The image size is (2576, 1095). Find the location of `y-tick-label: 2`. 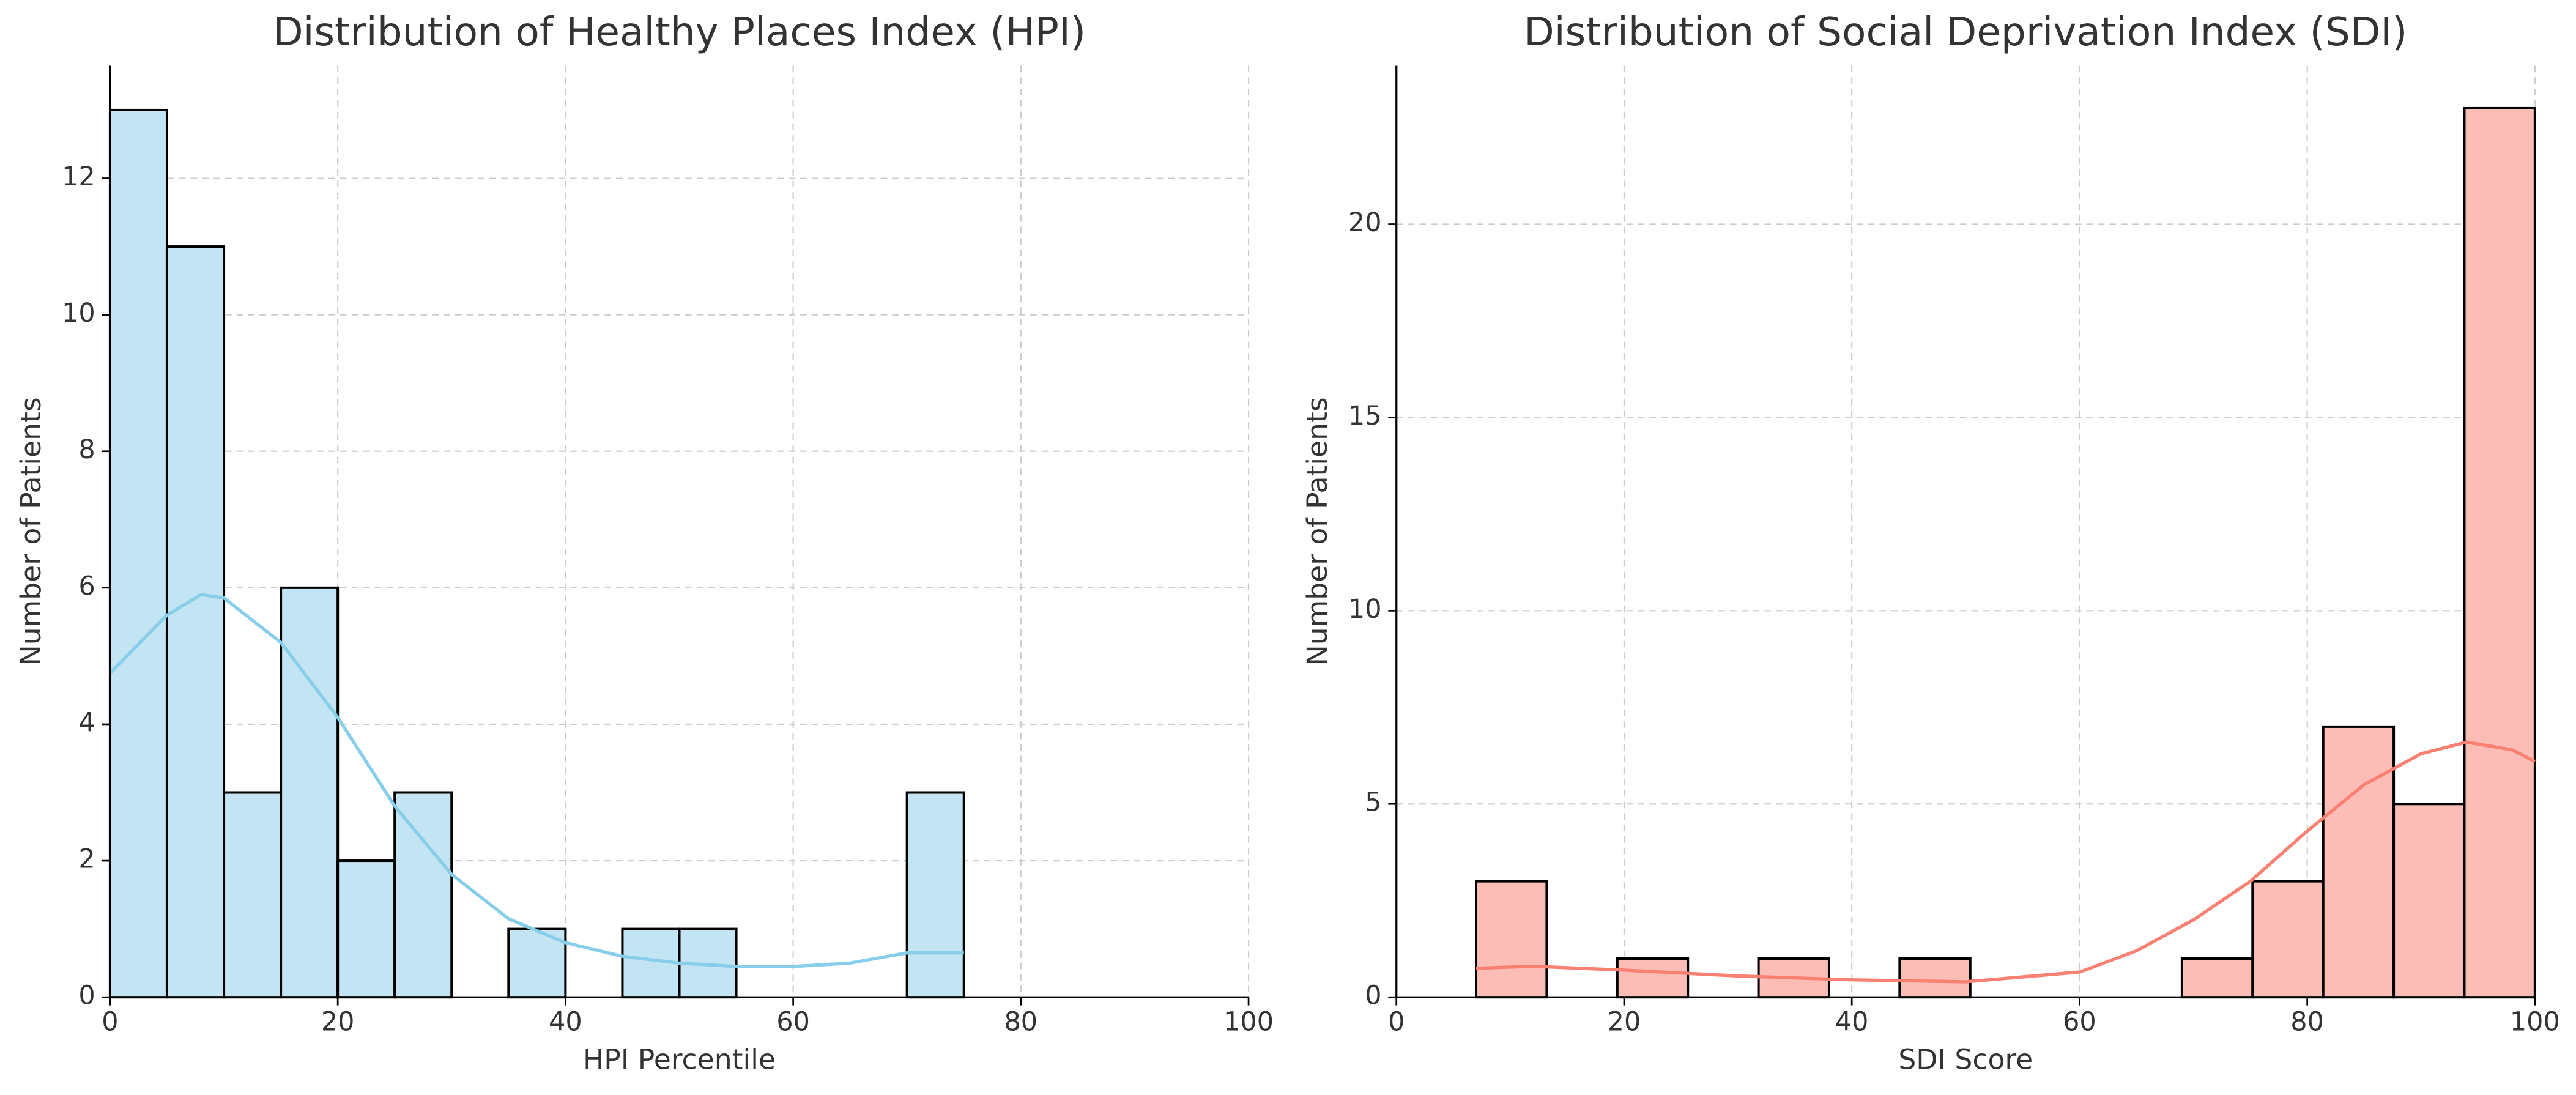

y-tick-label: 2 is located at coordinates (86, 859).